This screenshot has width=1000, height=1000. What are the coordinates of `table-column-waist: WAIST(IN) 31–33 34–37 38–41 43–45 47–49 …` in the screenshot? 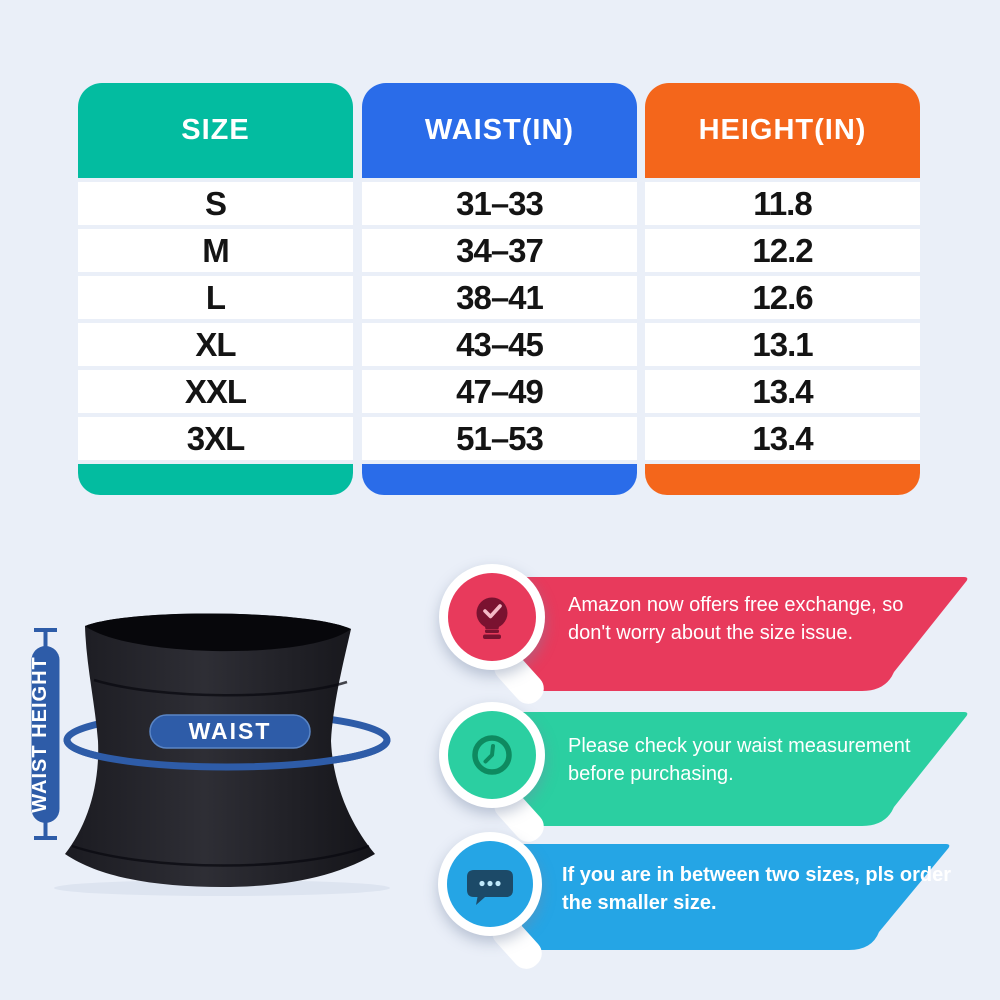 It's located at (499, 289).